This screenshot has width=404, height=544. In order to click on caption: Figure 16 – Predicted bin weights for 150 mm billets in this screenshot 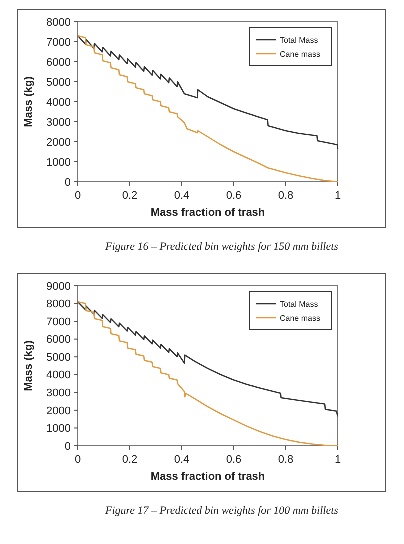, I will do `click(221, 247)`.